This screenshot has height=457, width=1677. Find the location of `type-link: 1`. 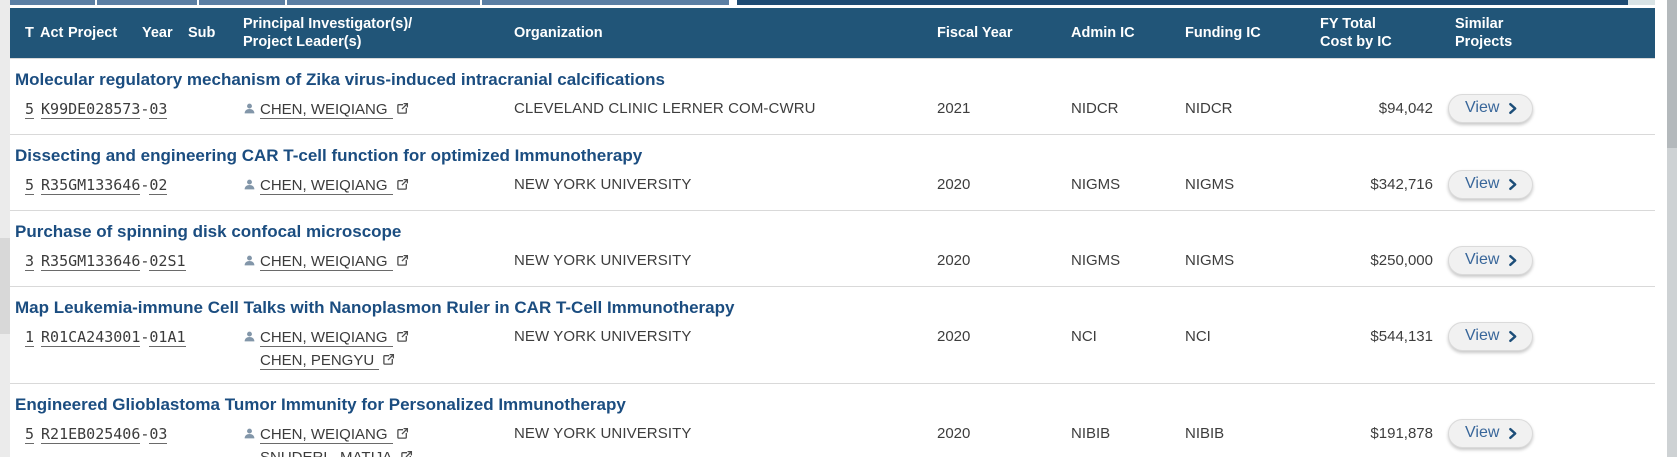

type-link: 1 is located at coordinates (30, 337).